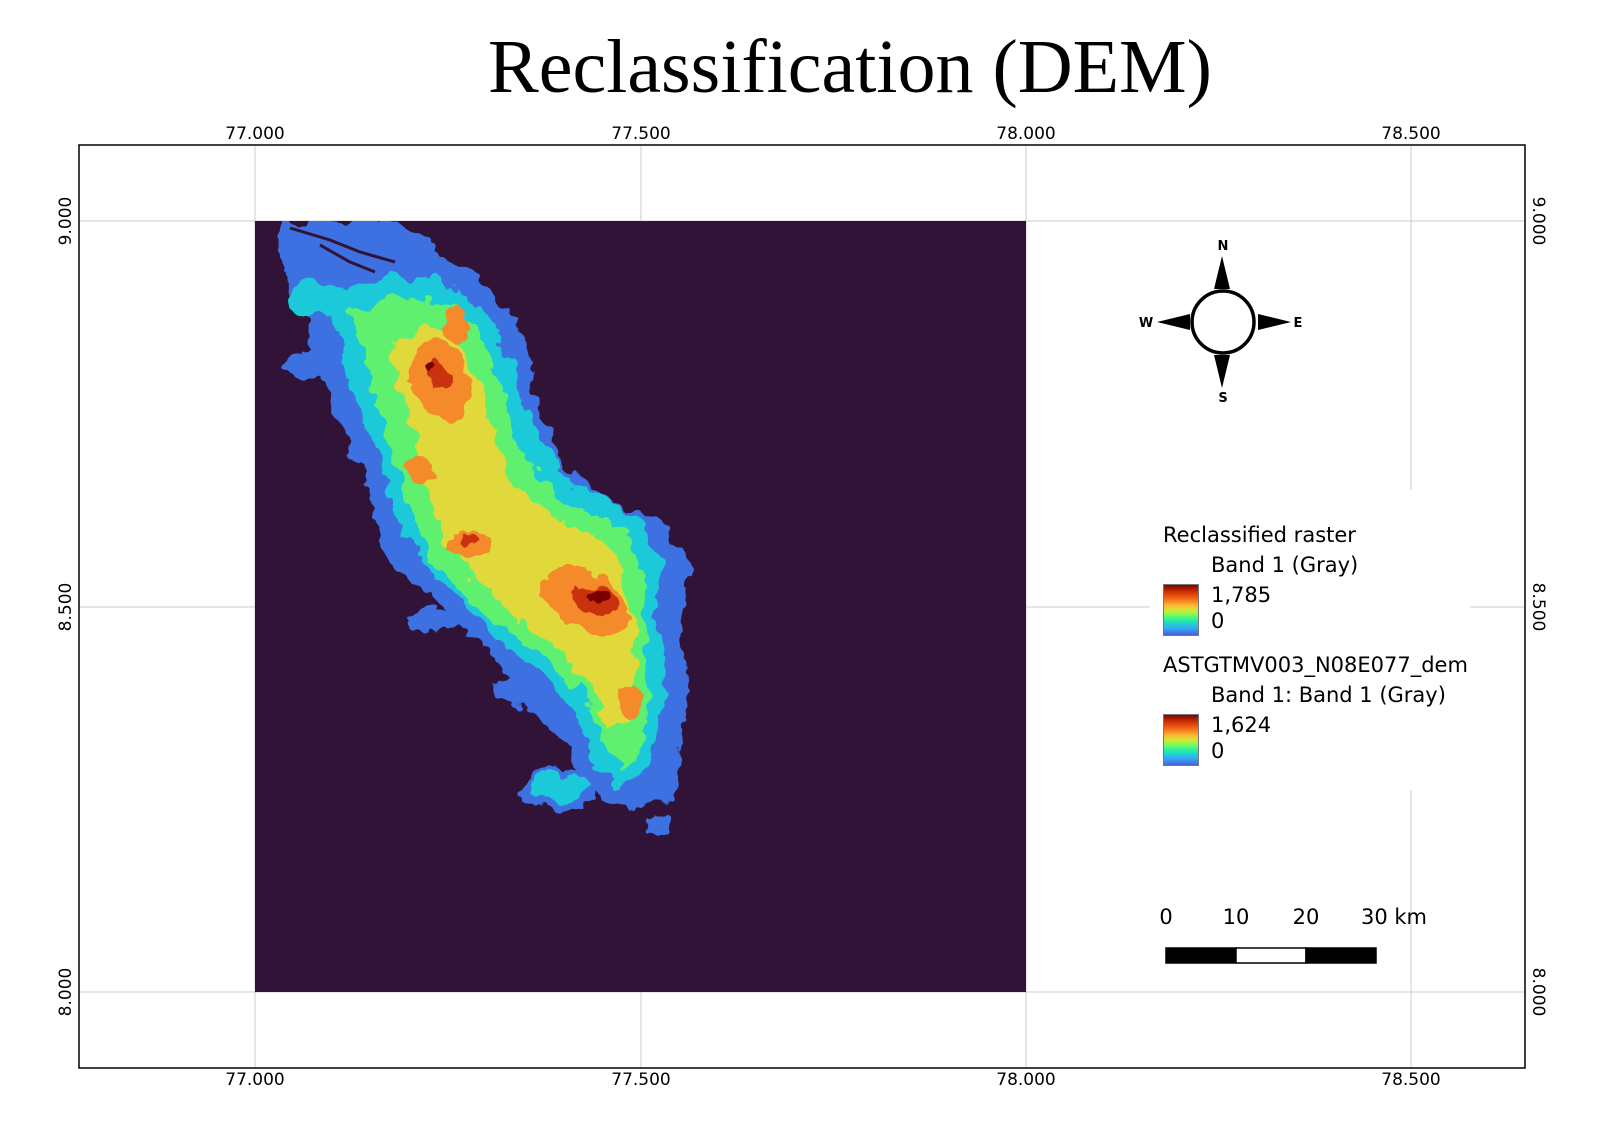 The image size is (1600, 1131). Describe the element at coordinates (1411, 134) in the screenshot. I see `x-tick-top: 78.500` at that location.